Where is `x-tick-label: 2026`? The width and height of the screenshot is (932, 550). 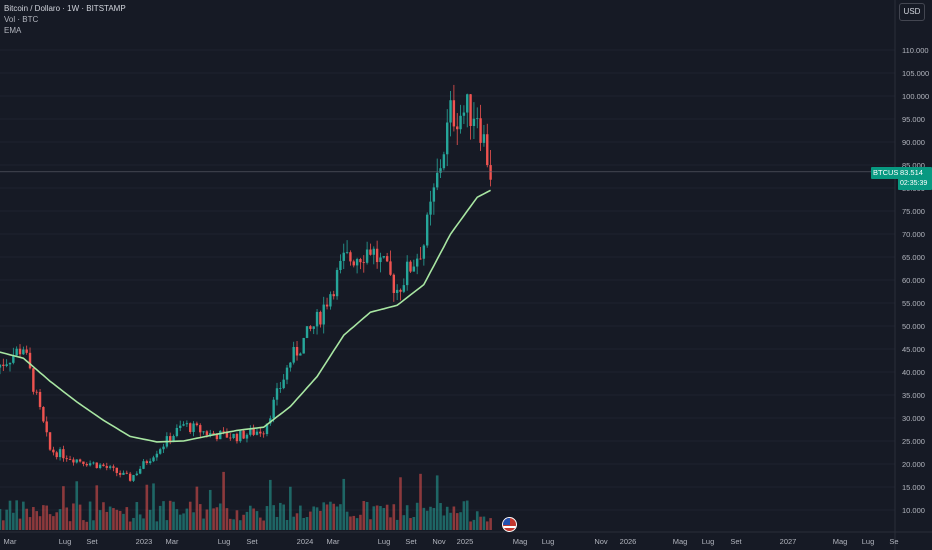 x-tick-label: 2026 is located at coordinates (628, 541).